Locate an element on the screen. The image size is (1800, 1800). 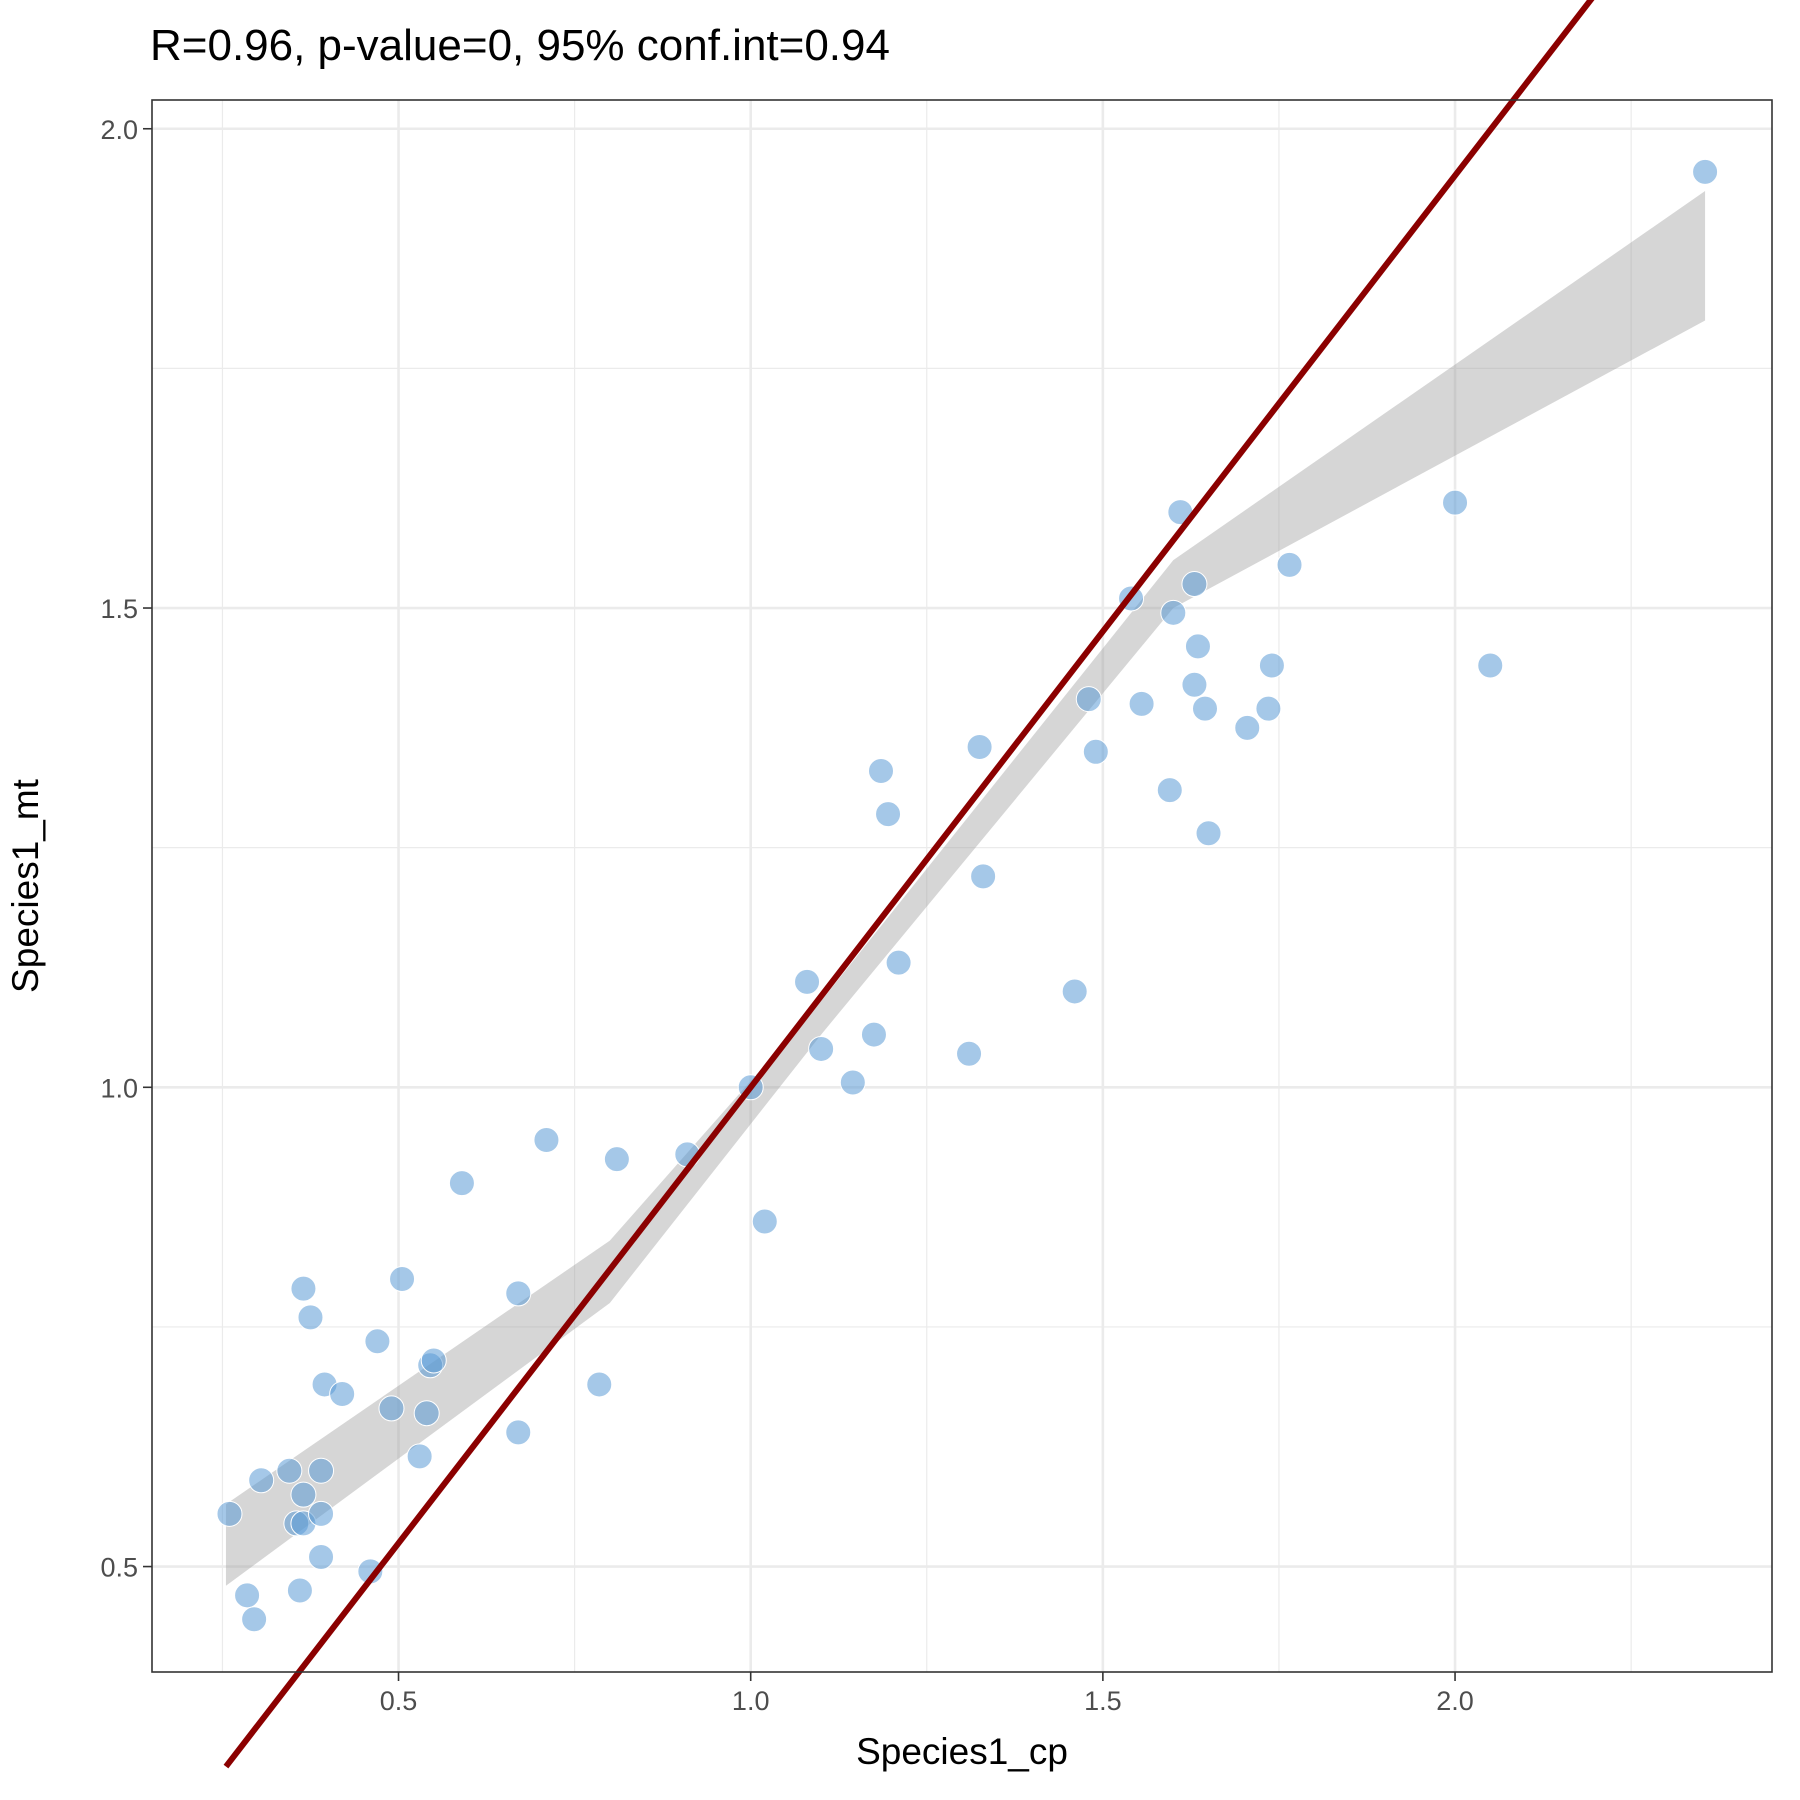
y-tick-label: 0.5 is located at coordinates (119, 1568).